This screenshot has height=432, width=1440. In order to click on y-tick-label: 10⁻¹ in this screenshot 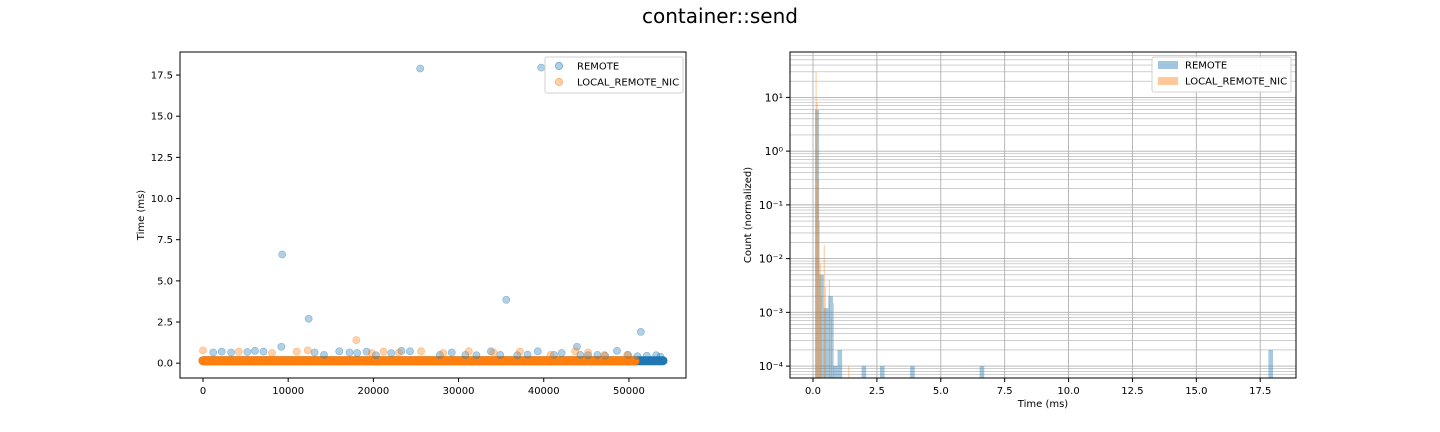, I will do `click(771, 205)`.